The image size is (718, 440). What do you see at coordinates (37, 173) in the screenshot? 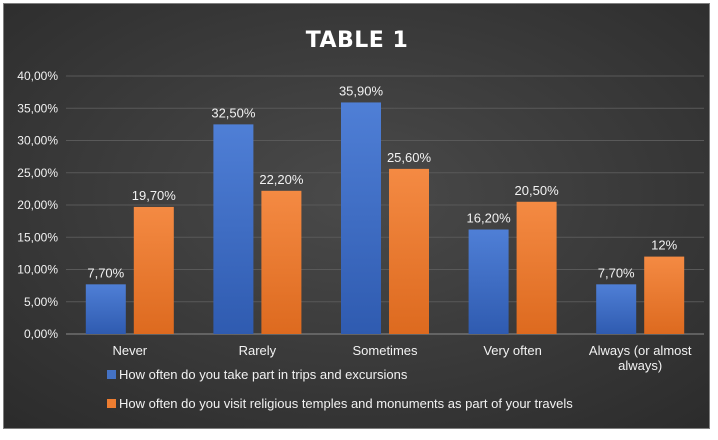
I see `y-tick-label: 25,00%` at bounding box center [37, 173].